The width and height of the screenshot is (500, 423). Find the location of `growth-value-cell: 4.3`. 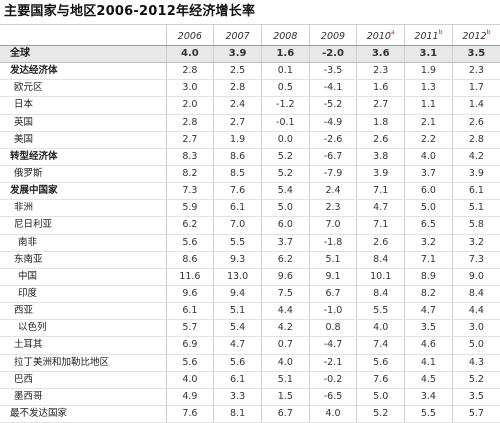

growth-value-cell: 4.3 is located at coordinates (476, 363).